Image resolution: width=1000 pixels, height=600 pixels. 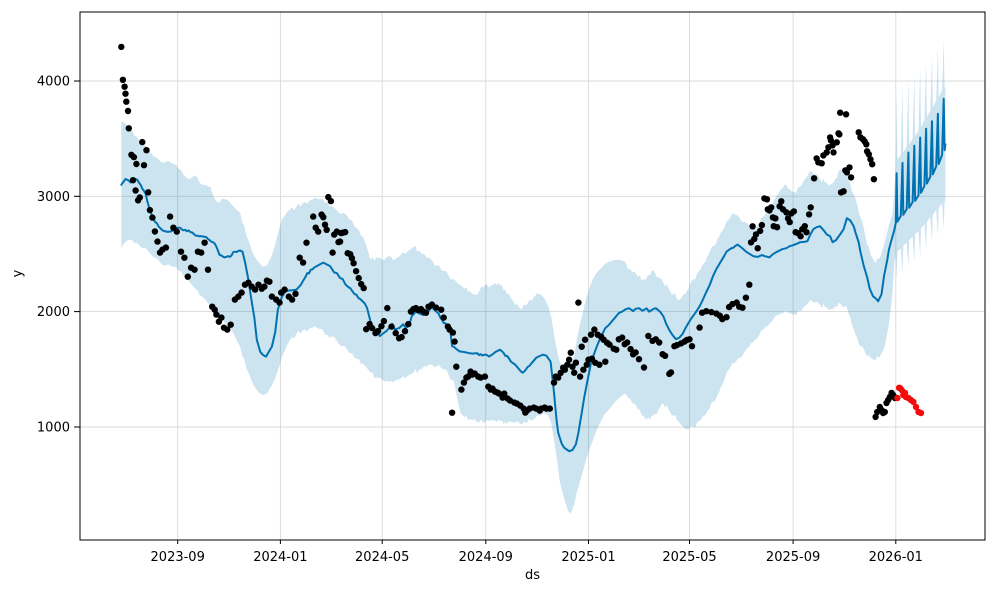 What do you see at coordinates (53, 428) in the screenshot?
I see `y-tick-label: 1000` at bounding box center [53, 428].